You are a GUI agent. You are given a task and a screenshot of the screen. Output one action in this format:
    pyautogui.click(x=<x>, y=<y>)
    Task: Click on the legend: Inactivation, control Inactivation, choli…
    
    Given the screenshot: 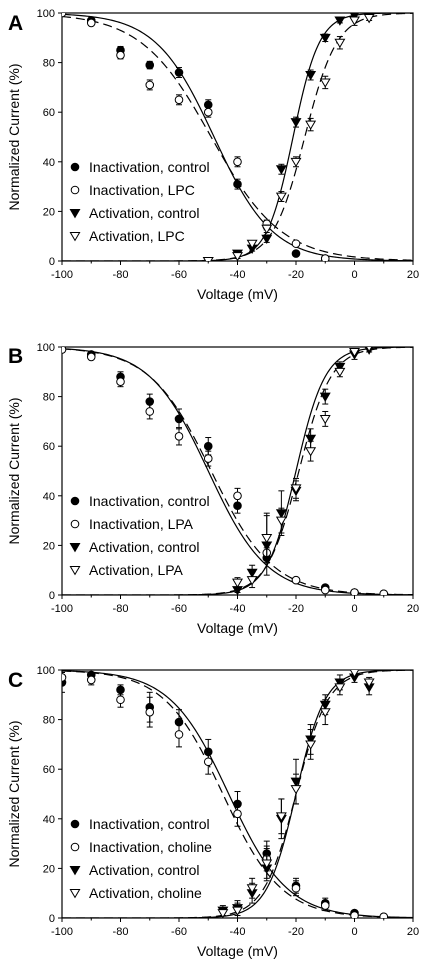 What is the action you would take?
    pyautogui.click(x=140, y=858)
    